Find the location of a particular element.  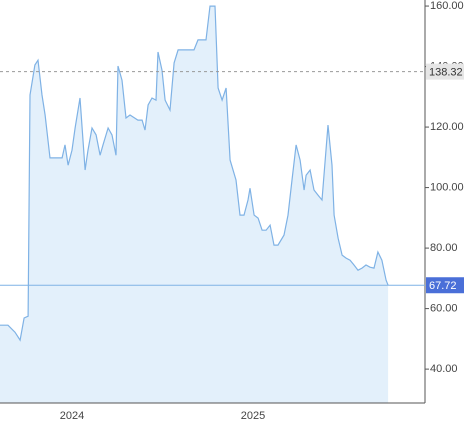

y-tick-label: 100.00 is located at coordinates (447, 187).